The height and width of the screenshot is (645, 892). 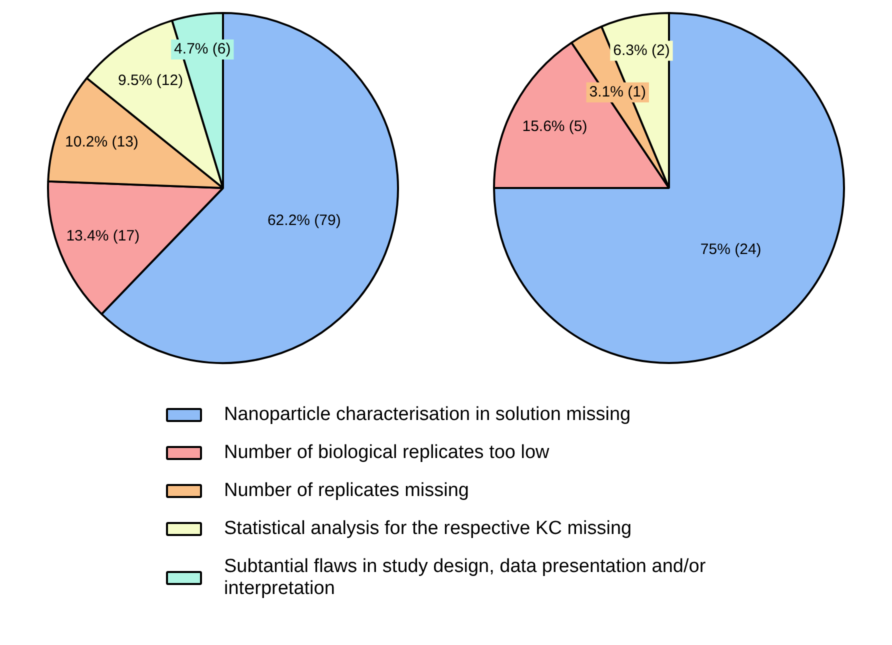 What do you see at coordinates (731, 249) in the screenshot?
I see `data-label: 75% (24)` at bounding box center [731, 249].